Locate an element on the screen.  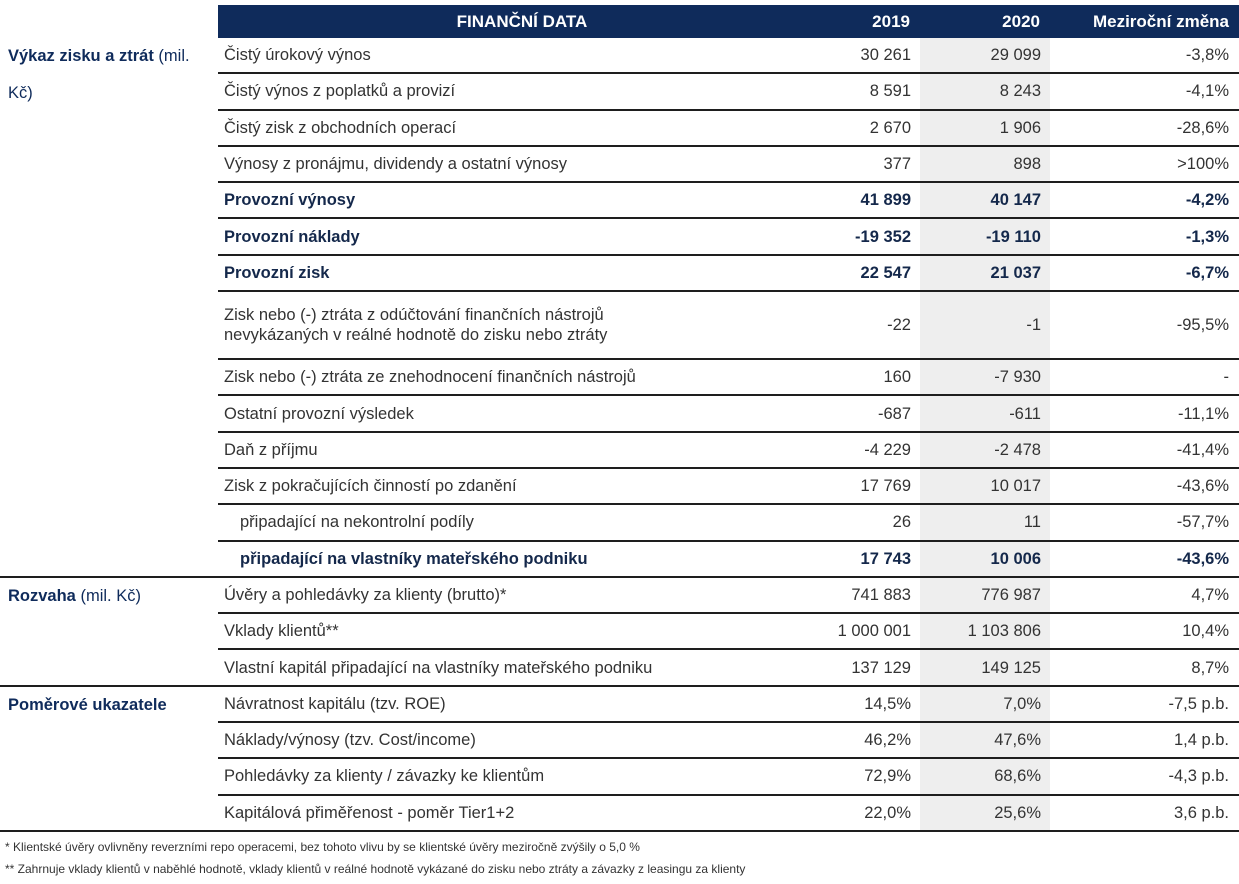
cell-value: -4,1% is located at coordinates (1144, 92).